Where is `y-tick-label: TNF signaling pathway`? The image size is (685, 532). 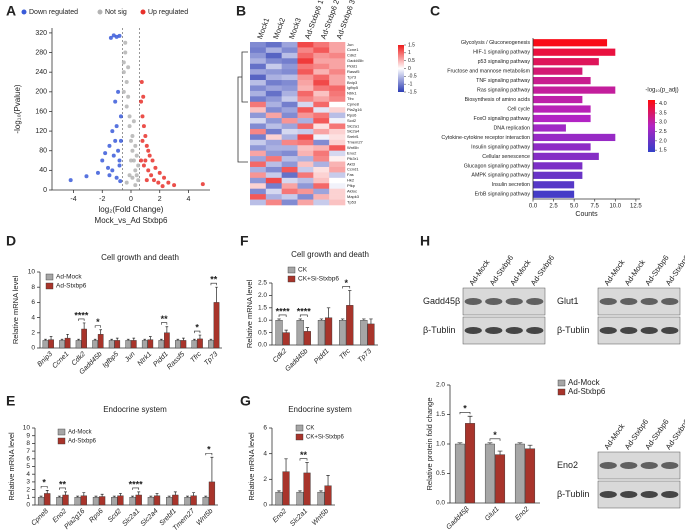
y-tick-label: TNF signaling pathway is located at coordinates (503, 81).